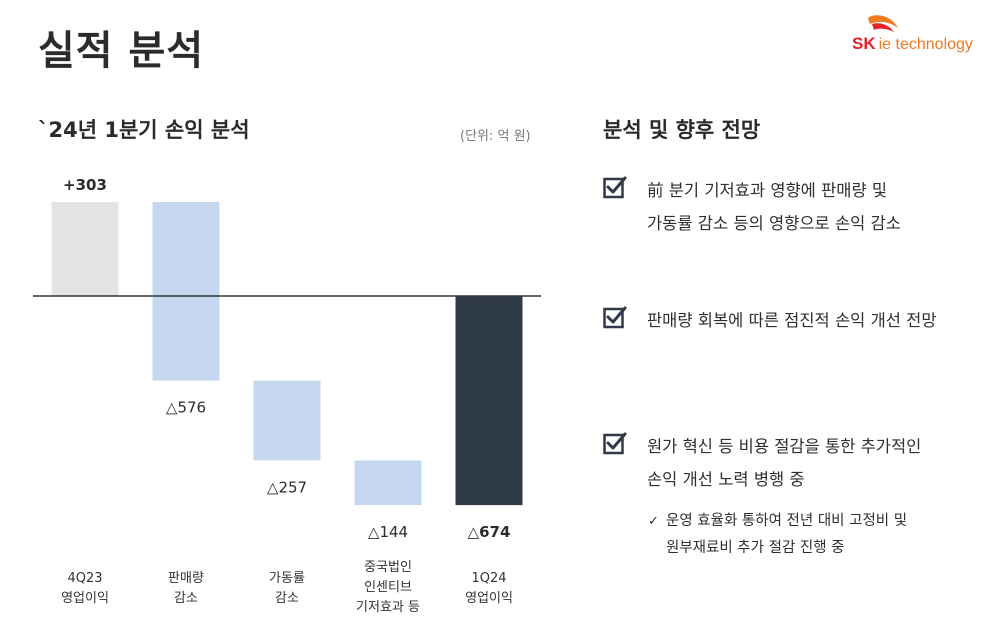 The height and width of the screenshot is (636, 997). I want to click on logo-swoosh-icon, so click(883, 23).